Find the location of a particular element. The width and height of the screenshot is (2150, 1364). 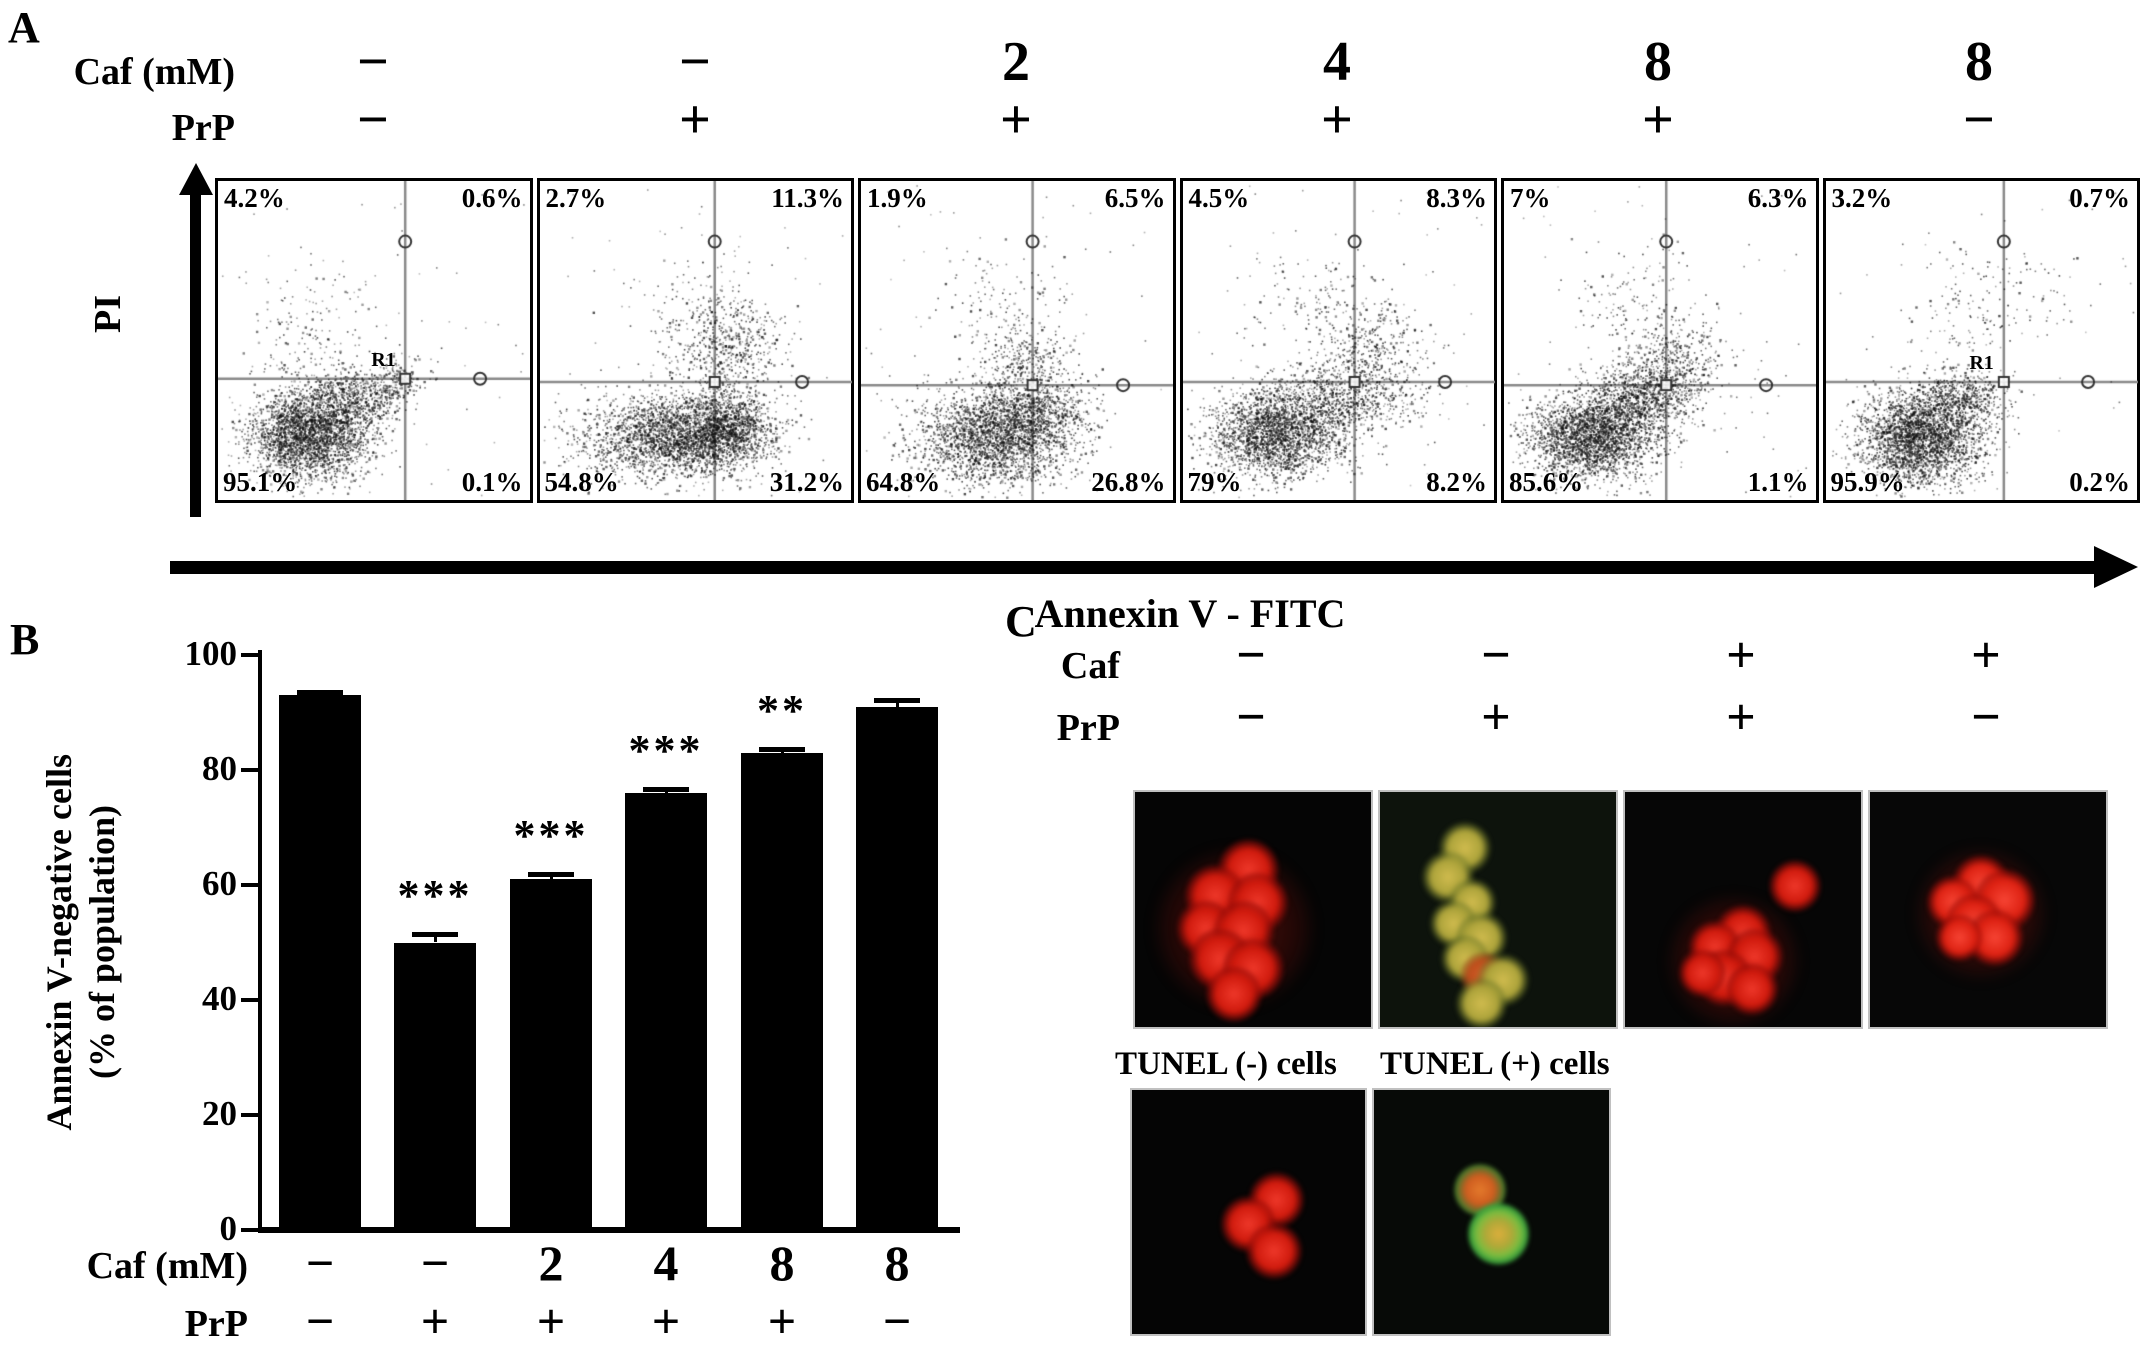

panel-b-ytick-label-40: 40 is located at coordinates (219, 998).